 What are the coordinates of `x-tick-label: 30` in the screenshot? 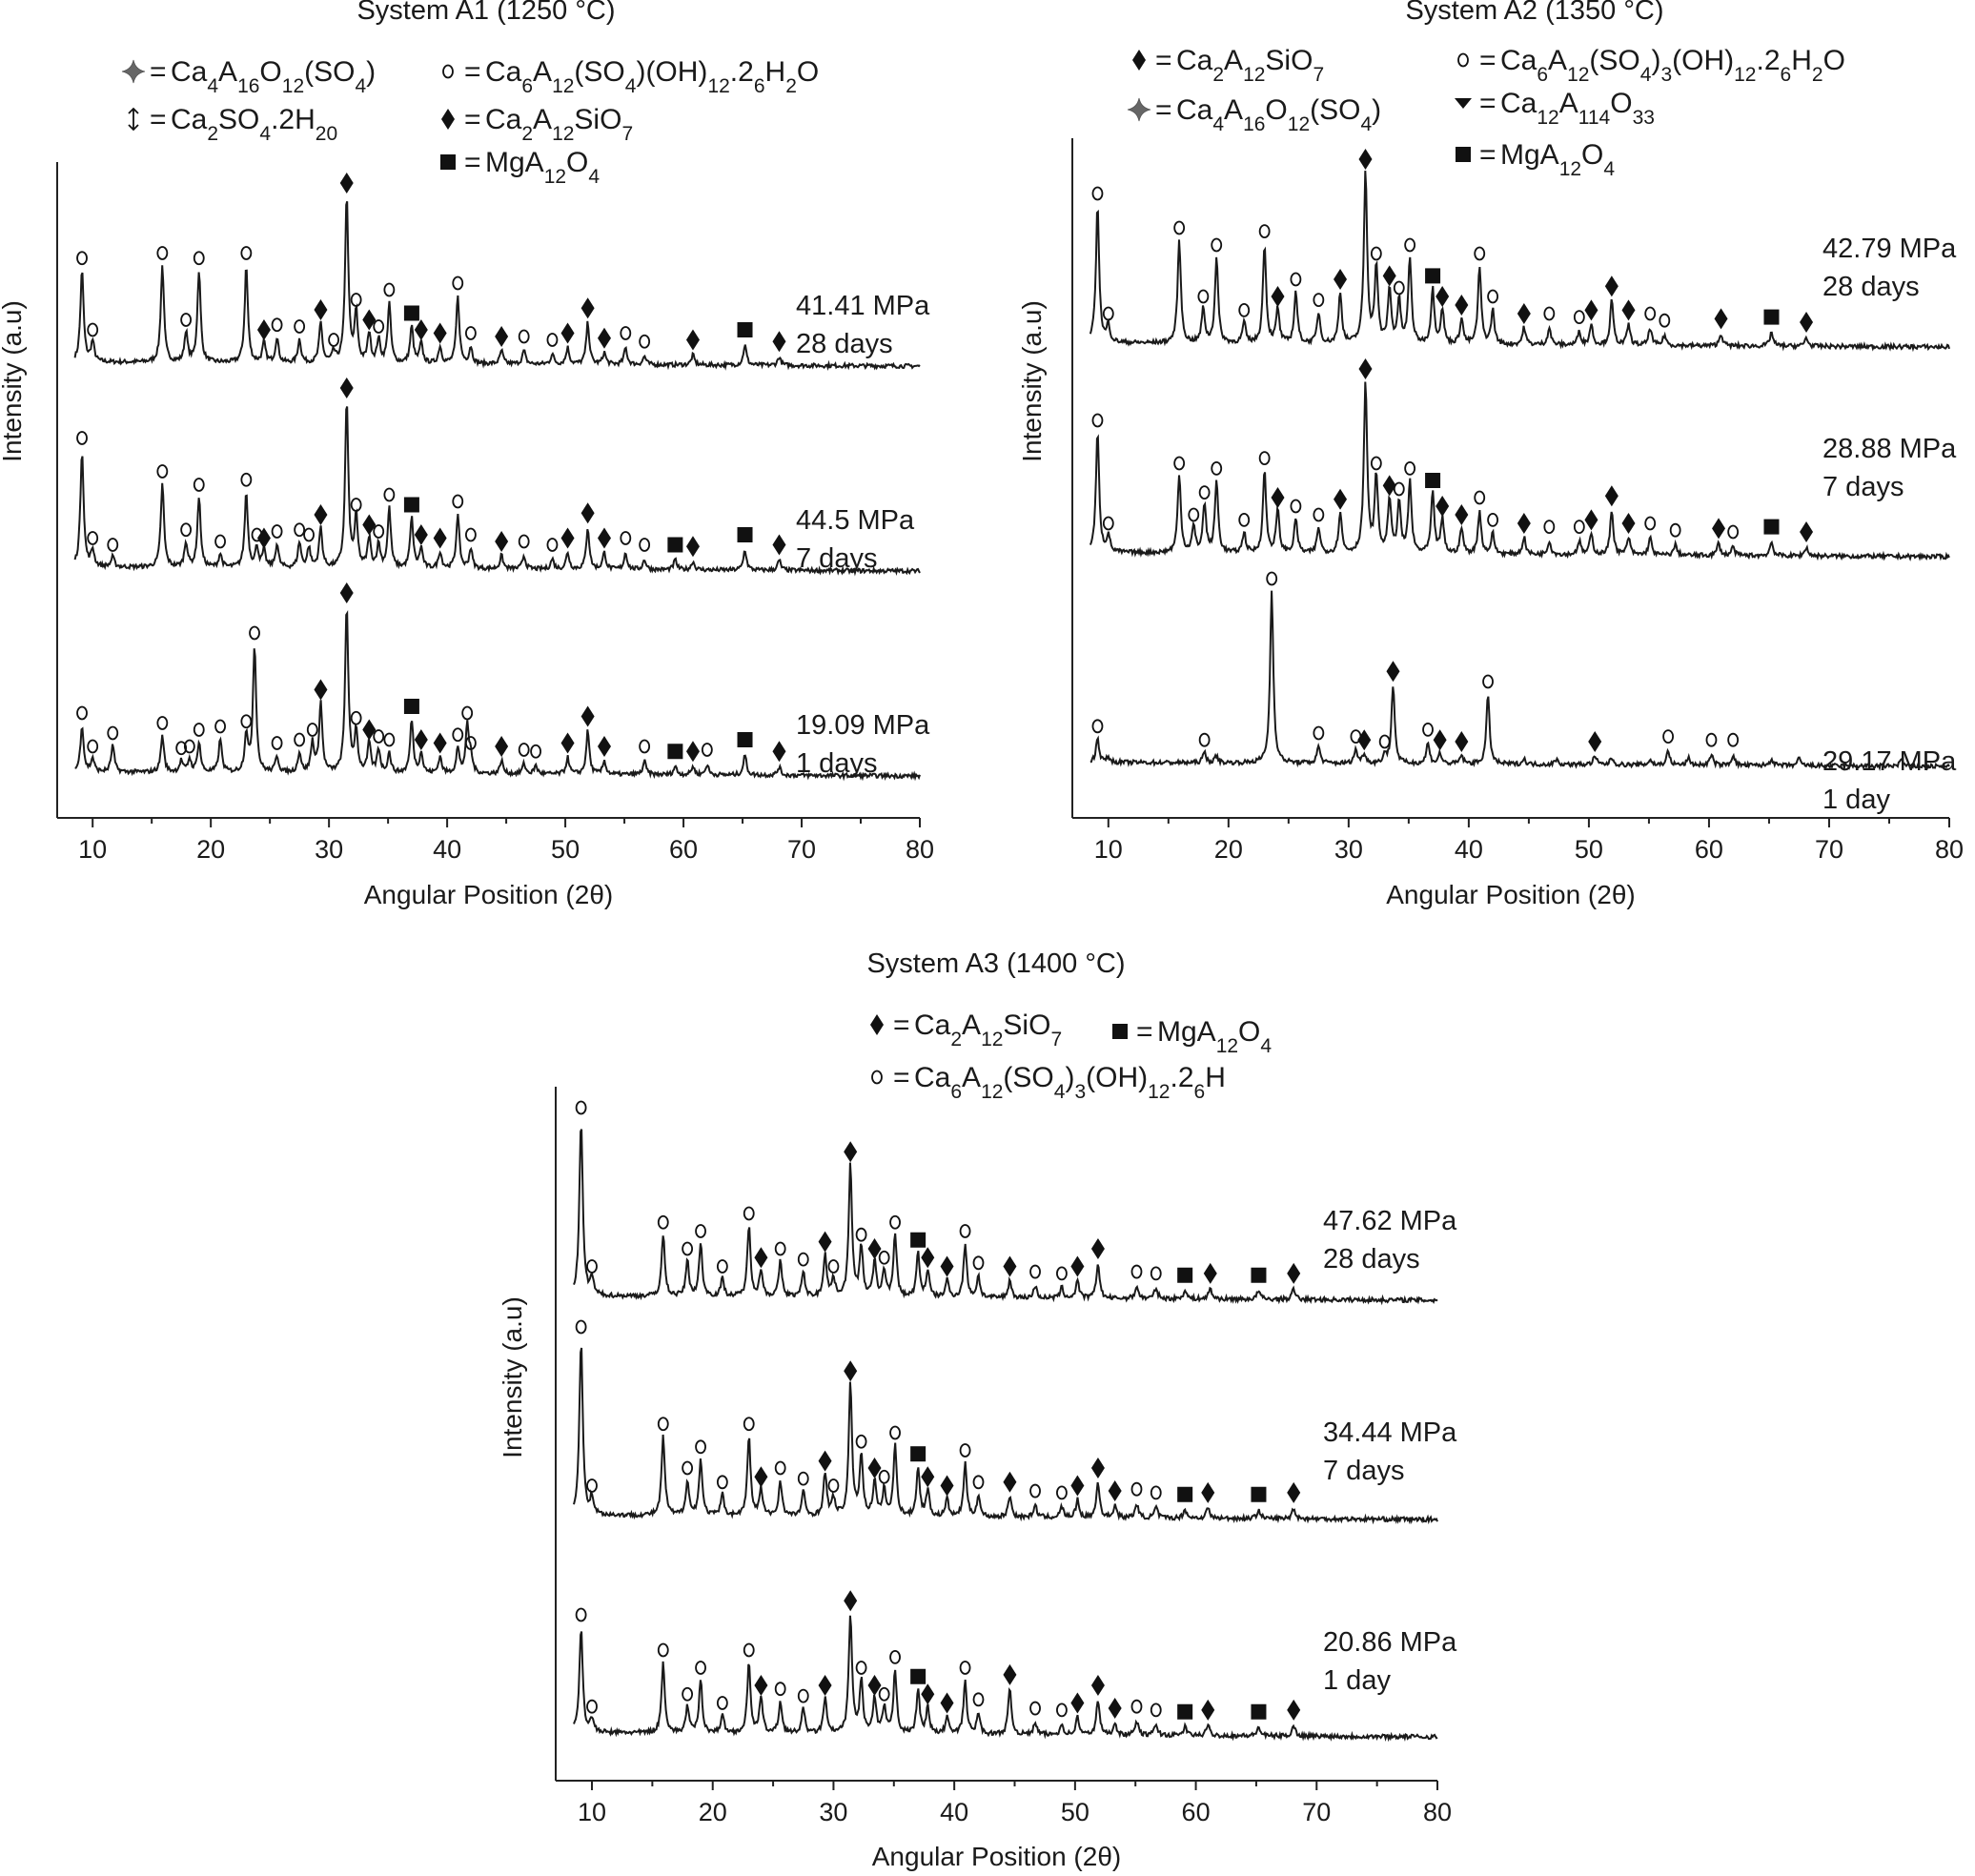 It's located at (329, 849).